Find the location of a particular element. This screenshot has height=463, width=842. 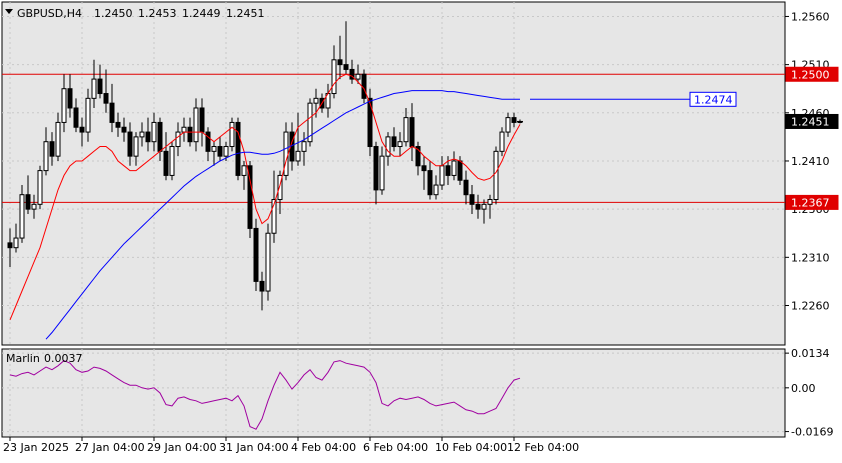

time-tick-label: 27 Jan 04:00 is located at coordinates (110, 447).